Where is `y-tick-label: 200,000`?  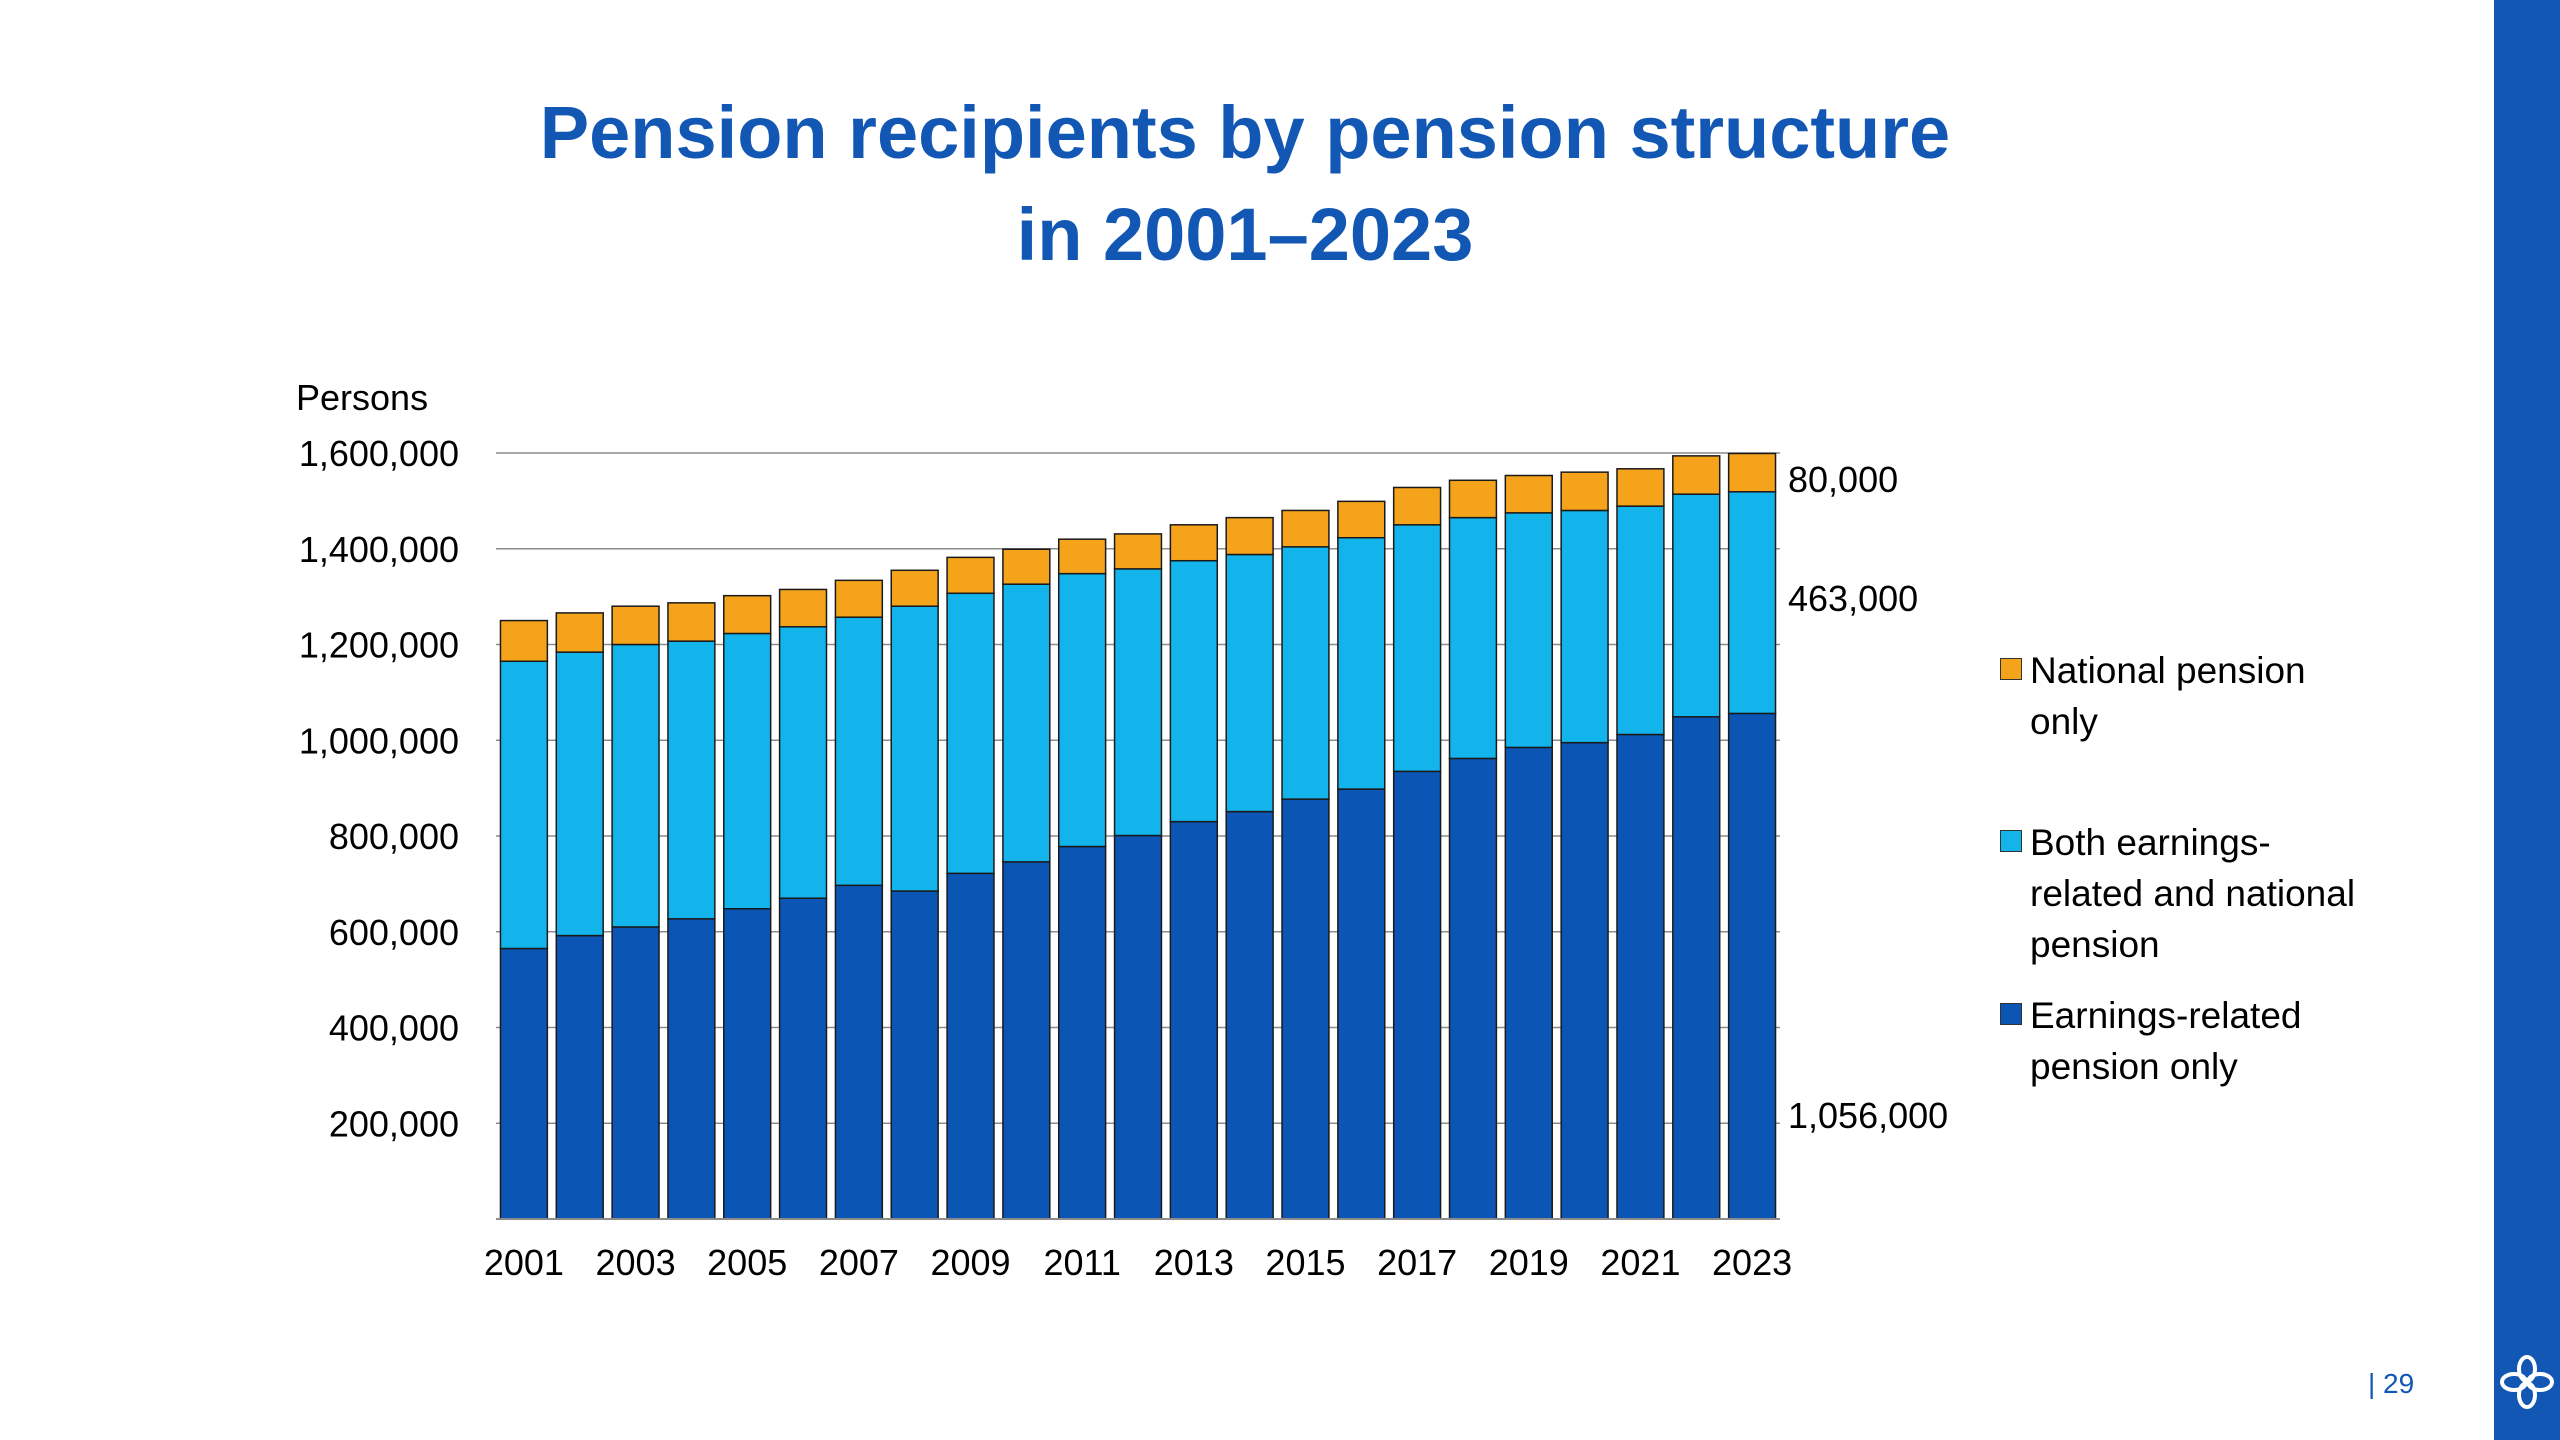
y-tick-label: 200,000 is located at coordinates (394, 1123).